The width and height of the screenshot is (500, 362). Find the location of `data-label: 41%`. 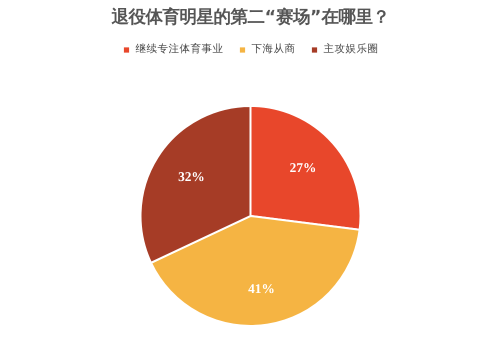

data-label: 41% is located at coordinates (261, 288).